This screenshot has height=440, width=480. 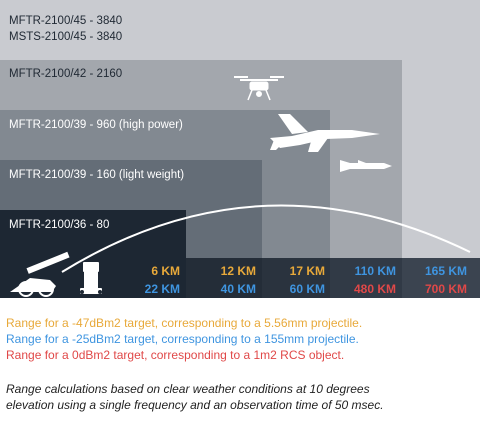 I want to click on range-blue-160: 40 KM, so click(x=238, y=289).